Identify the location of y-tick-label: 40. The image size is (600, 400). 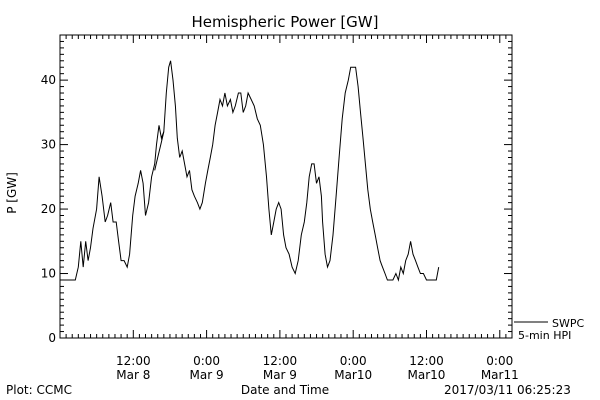
(48, 80).